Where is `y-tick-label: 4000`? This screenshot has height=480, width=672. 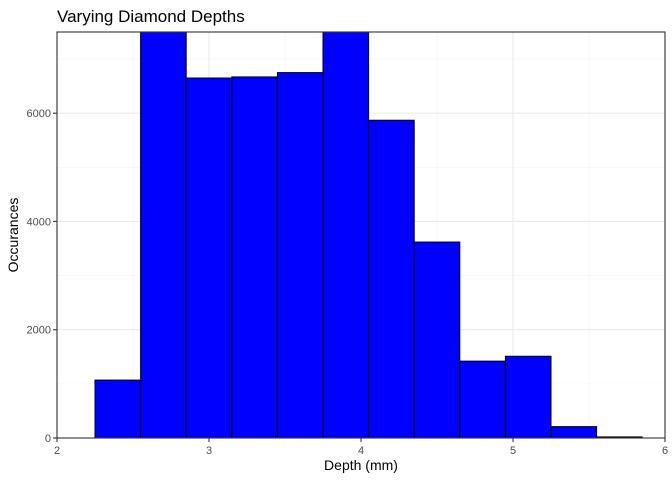
y-tick-label: 4000 is located at coordinates (39, 222).